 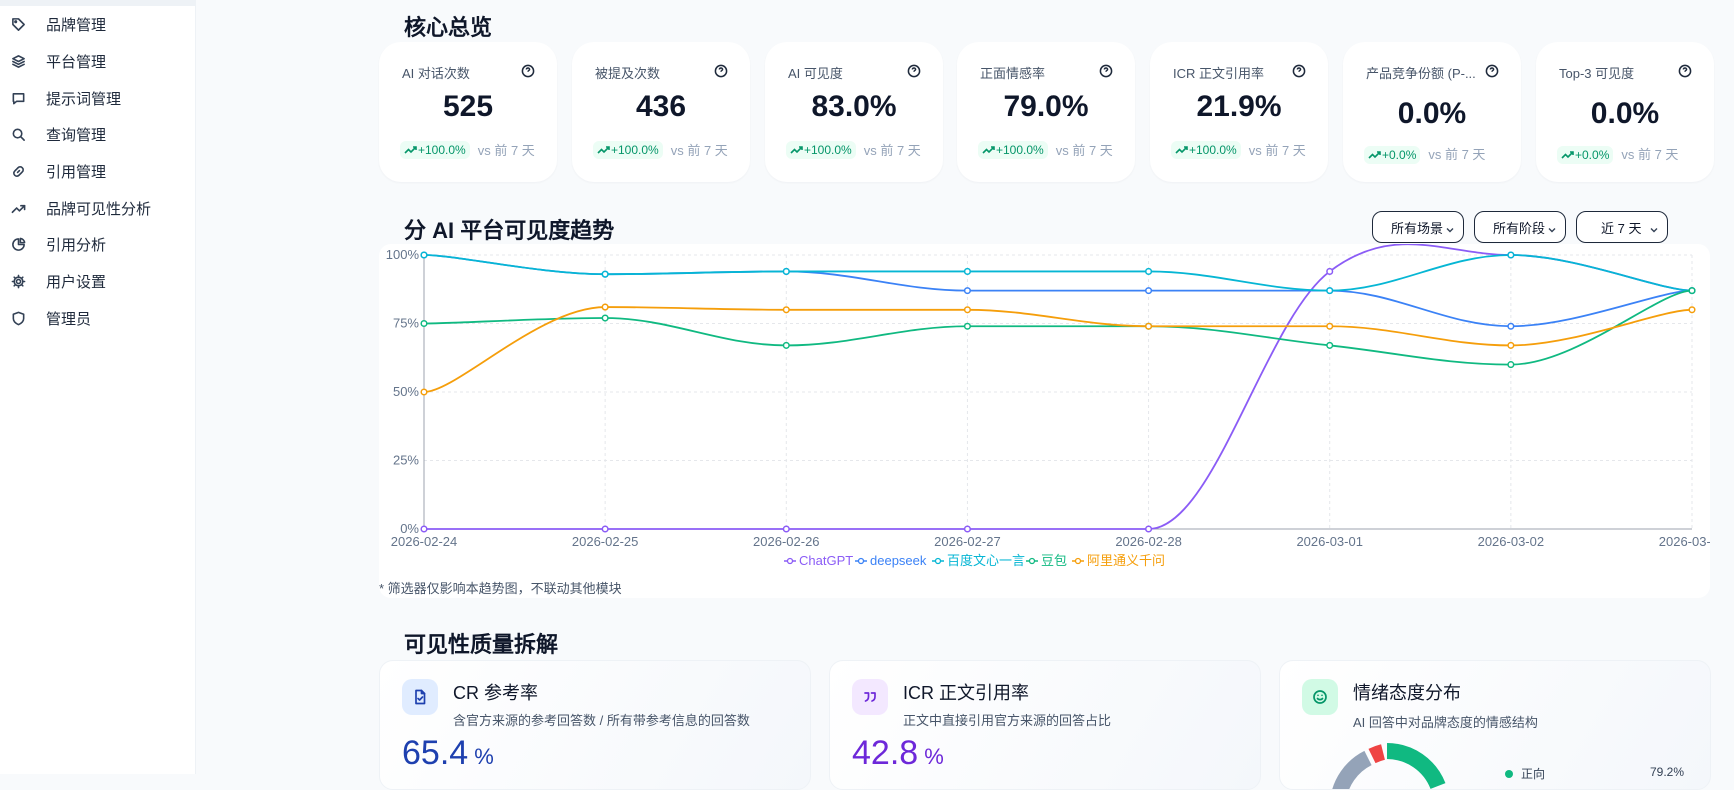 I want to click on message-icon, so click(x=18, y=98).